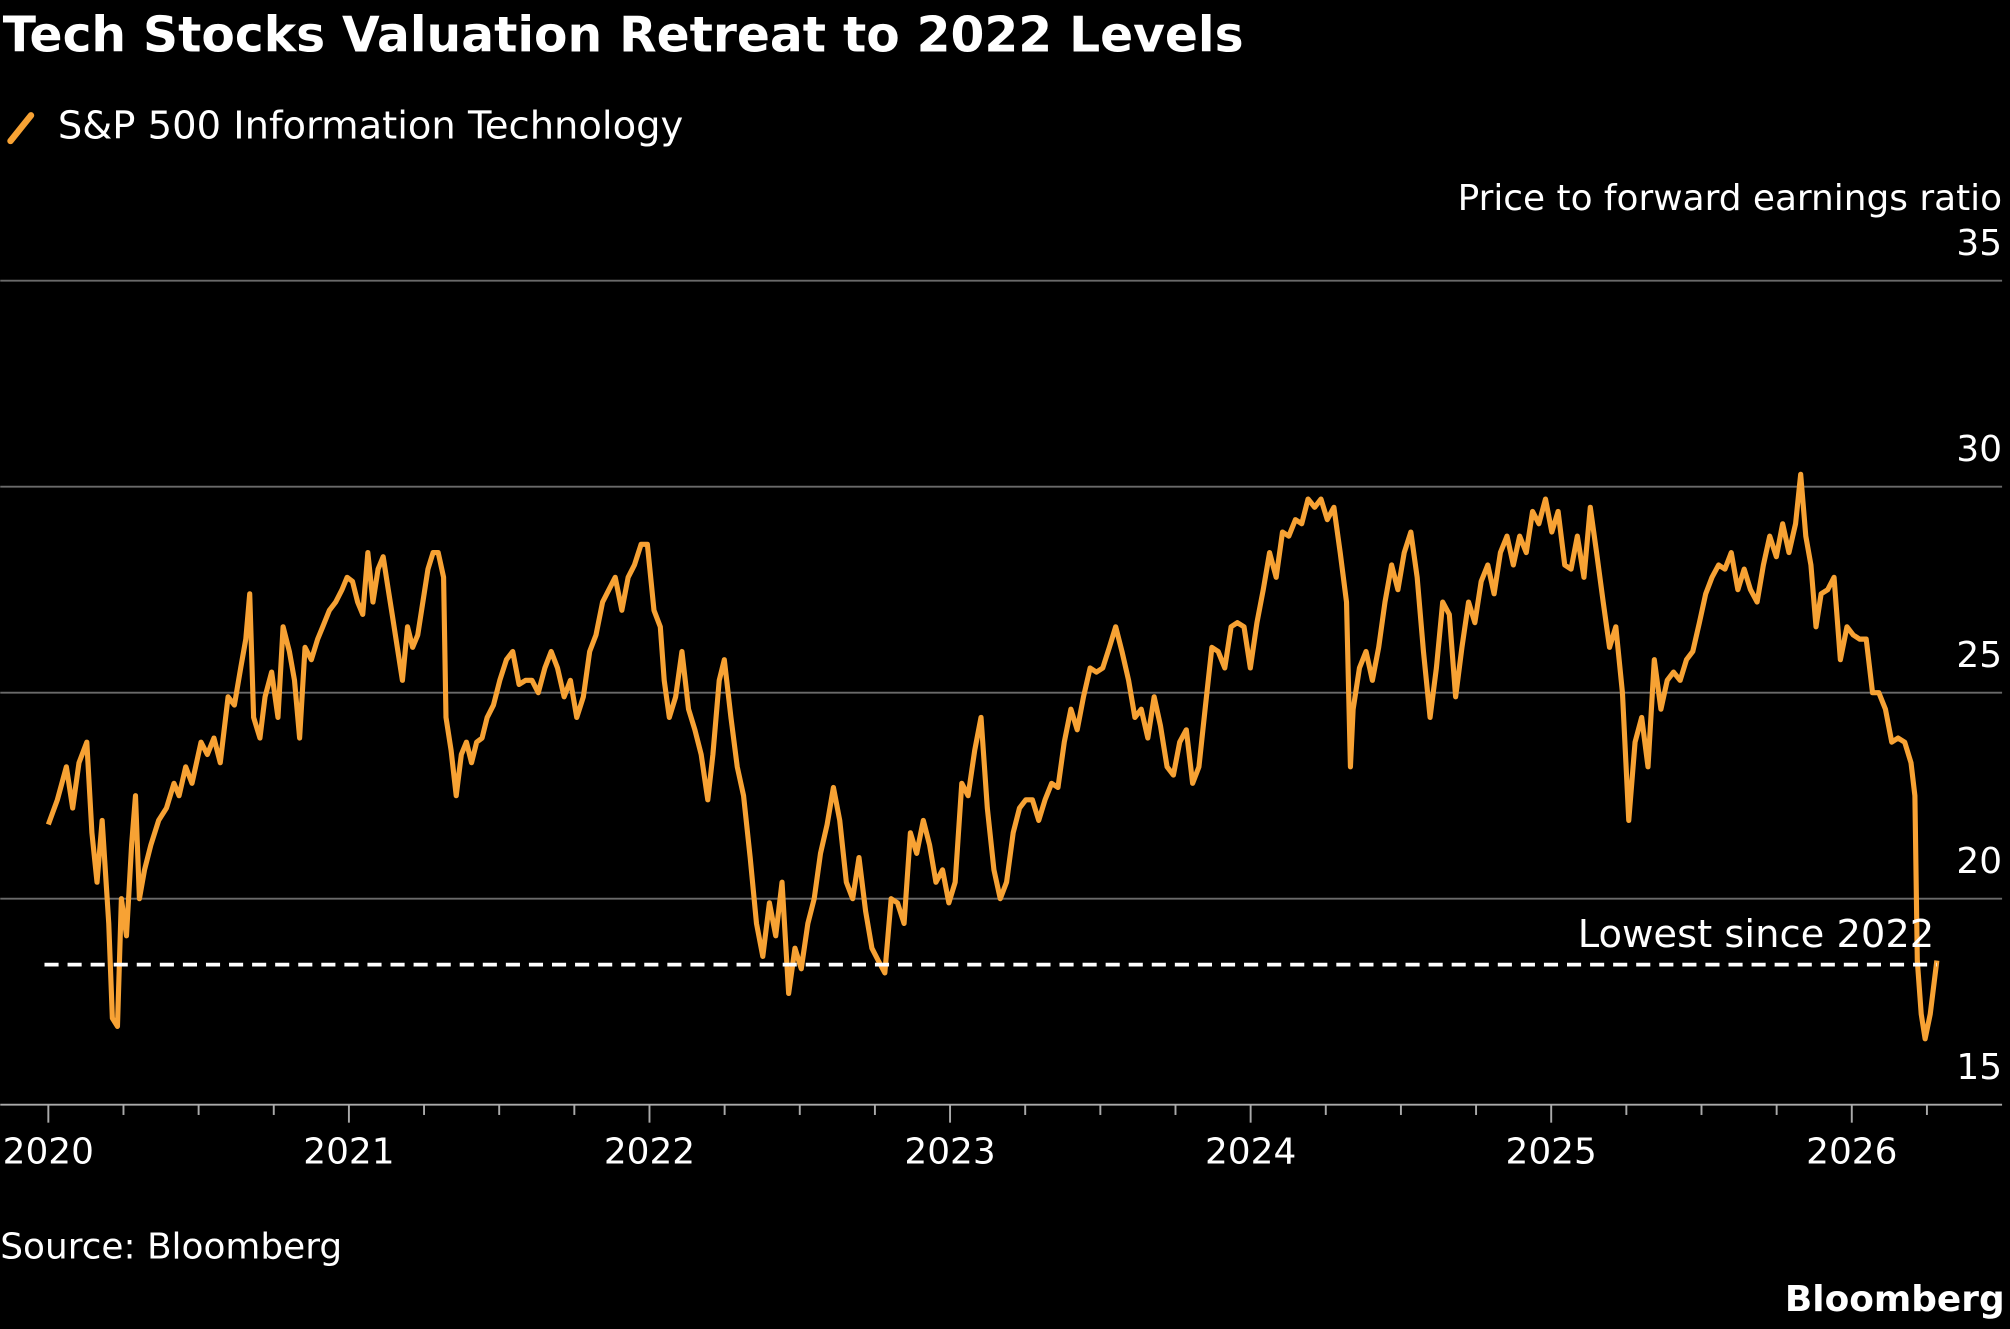 This screenshot has width=2010, height=1329. Describe the element at coordinates (1979, 449) in the screenshot. I see `y-tick-label: 30` at that location.